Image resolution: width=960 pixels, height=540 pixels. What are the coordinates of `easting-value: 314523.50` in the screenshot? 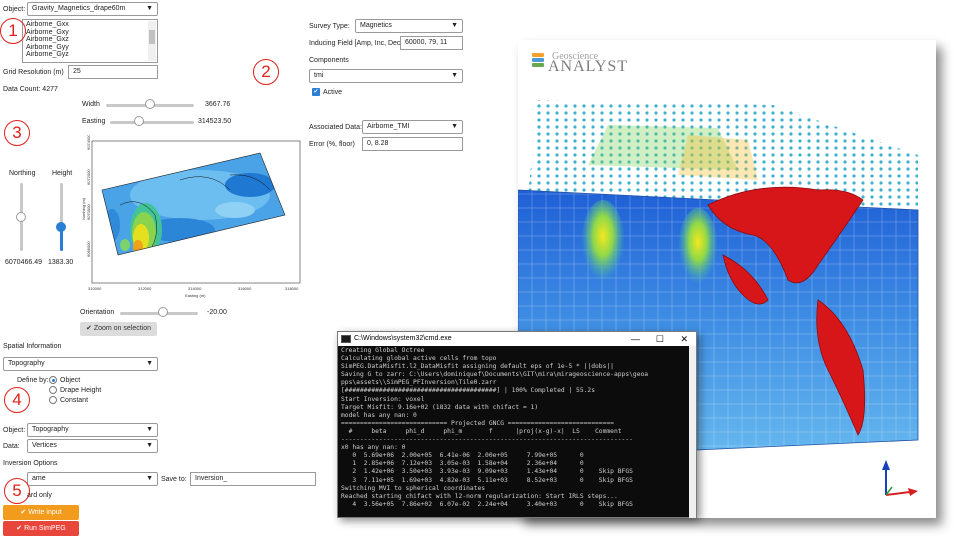 It's located at (215, 121).